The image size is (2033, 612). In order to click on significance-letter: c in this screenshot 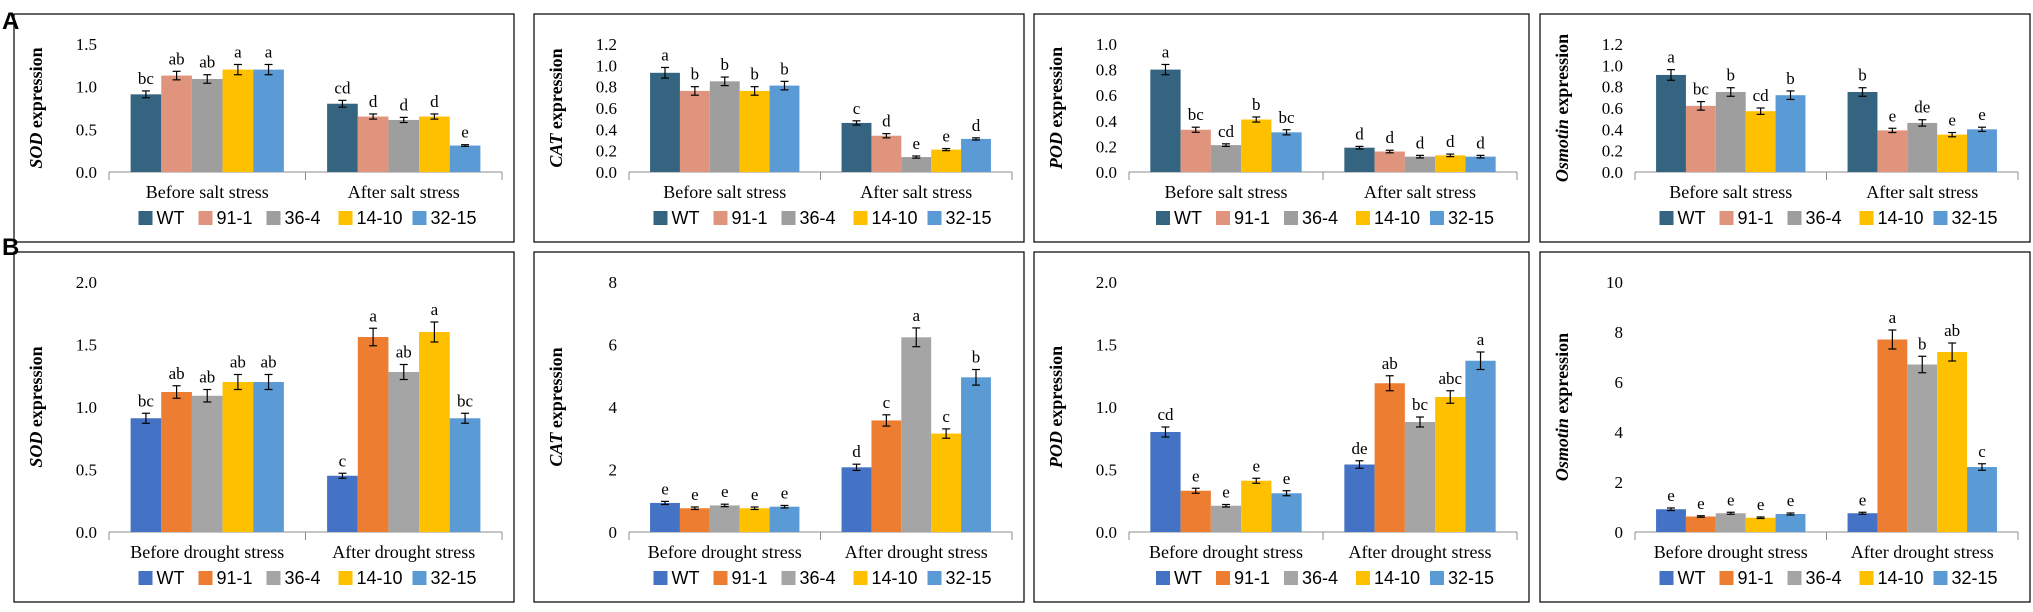, I will do `click(857, 108)`.